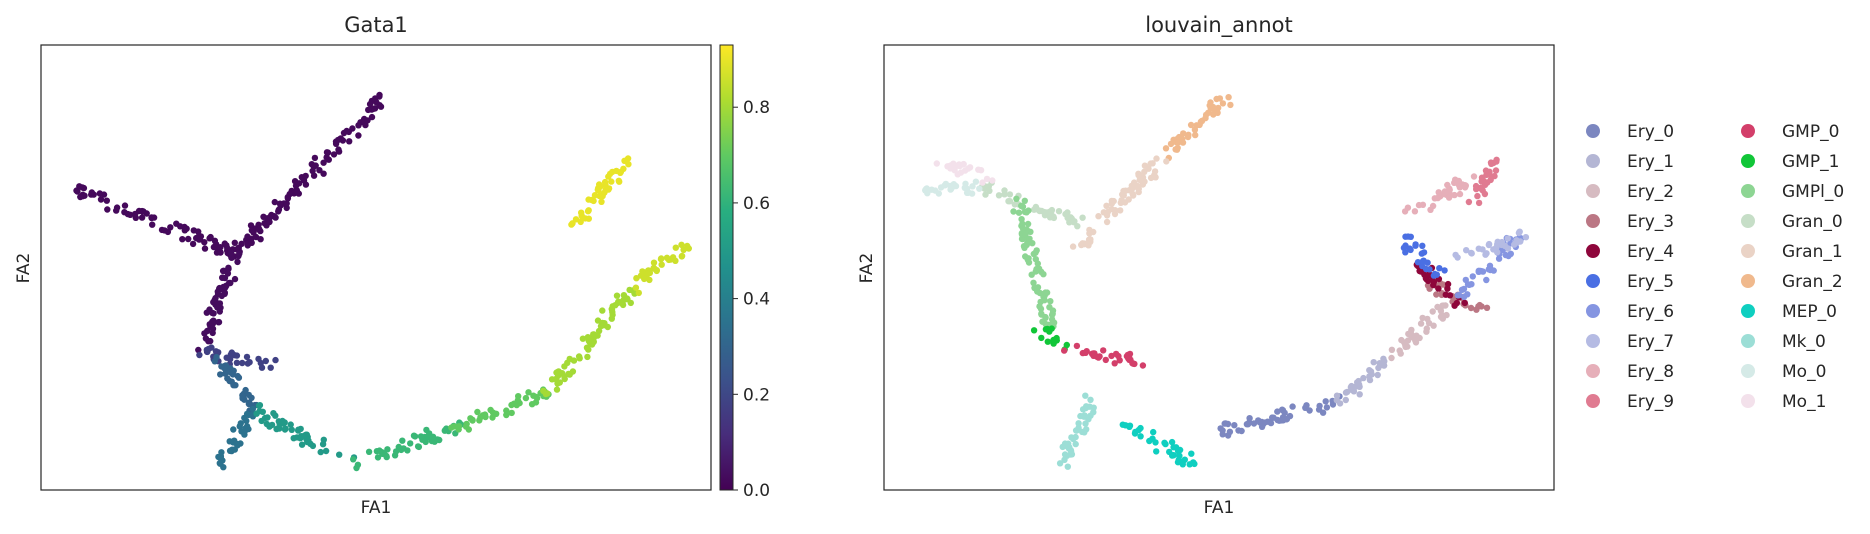 This screenshot has width=1870, height=534. What do you see at coordinates (1650, 342) in the screenshot?
I see `legend-label: Ery_7` at bounding box center [1650, 342].